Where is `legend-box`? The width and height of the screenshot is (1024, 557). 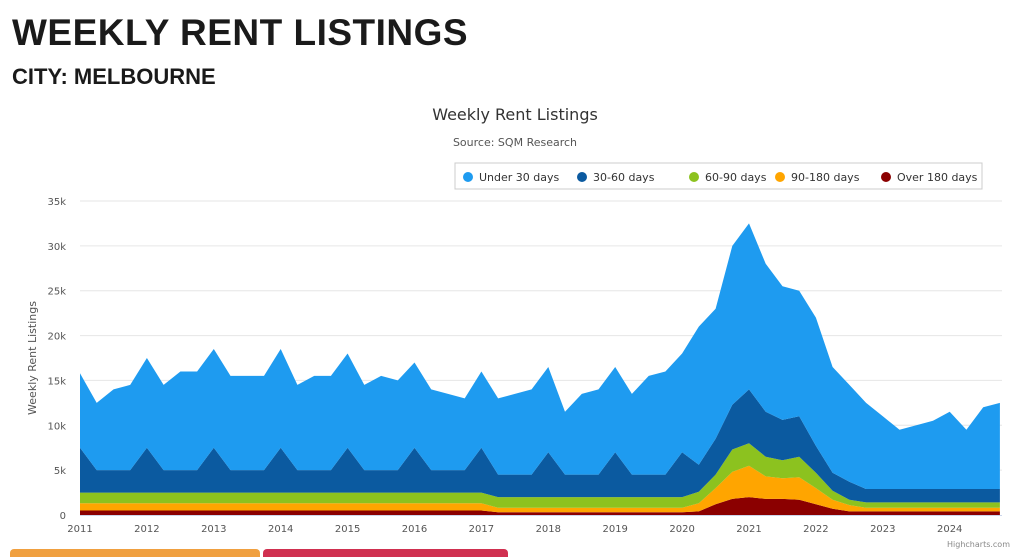 legend-box is located at coordinates (718, 176).